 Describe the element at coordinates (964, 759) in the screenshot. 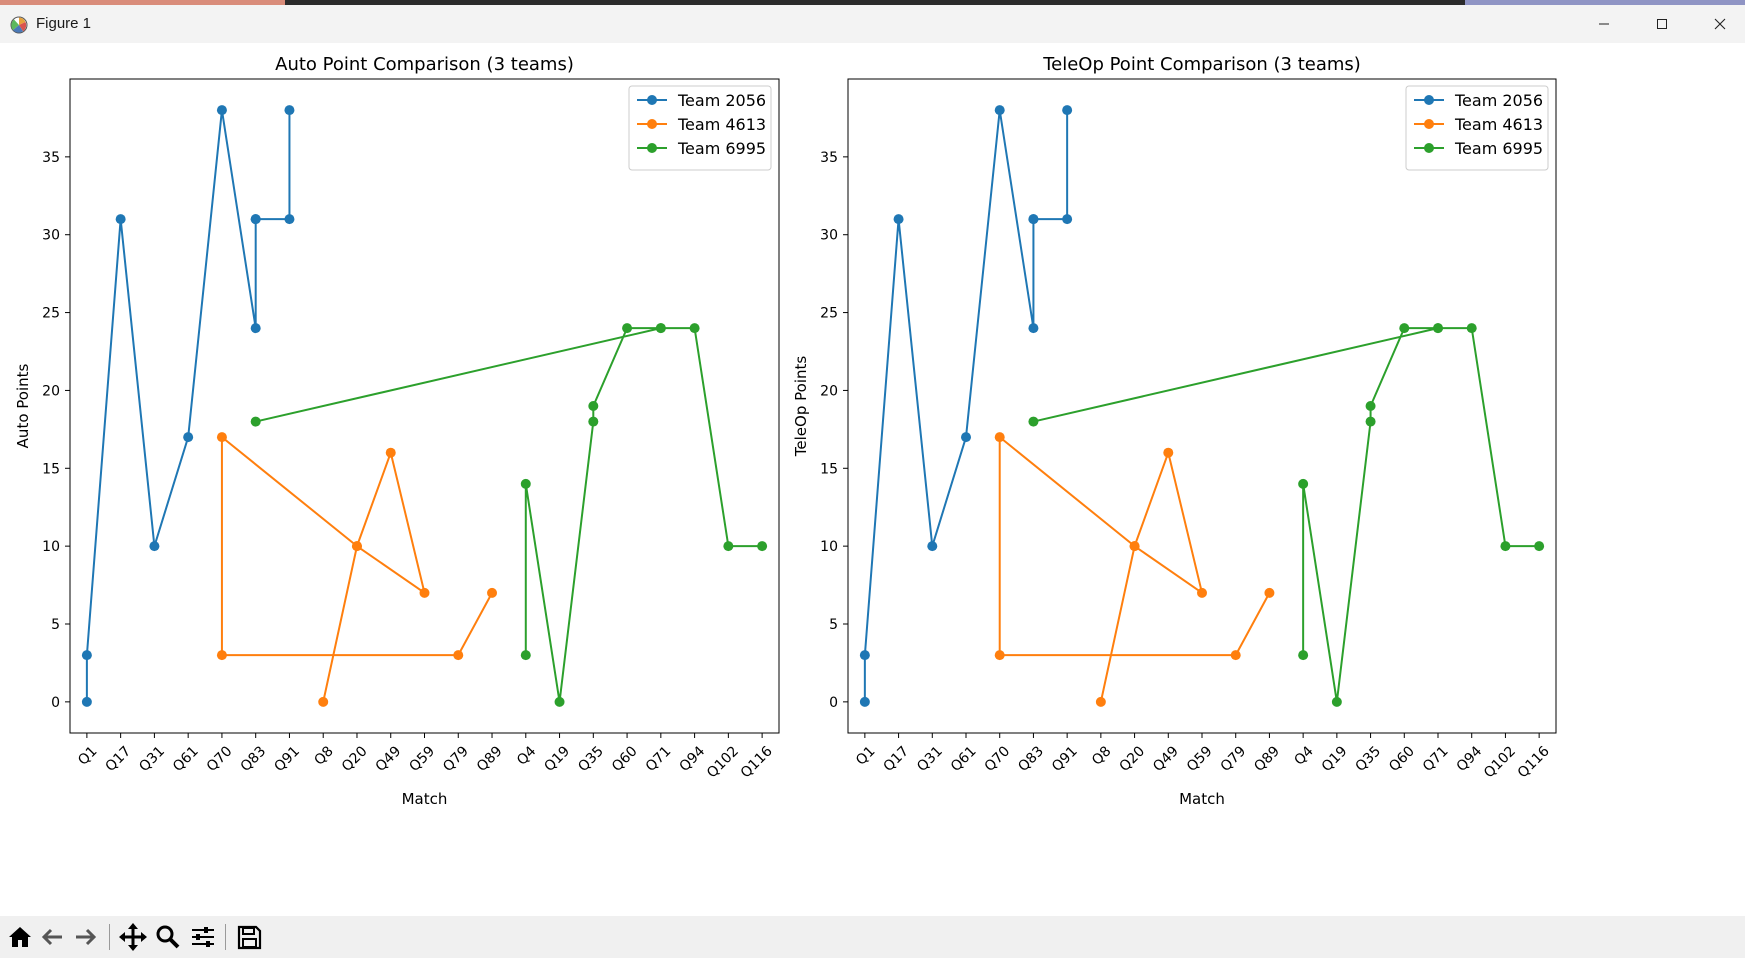

I see `x-tick-label: Q61` at that location.